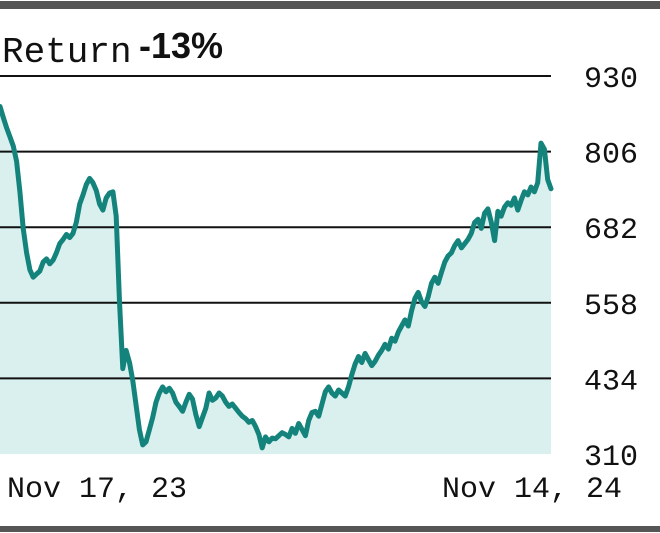  I want to click on return-label: Return, so click(67, 52).